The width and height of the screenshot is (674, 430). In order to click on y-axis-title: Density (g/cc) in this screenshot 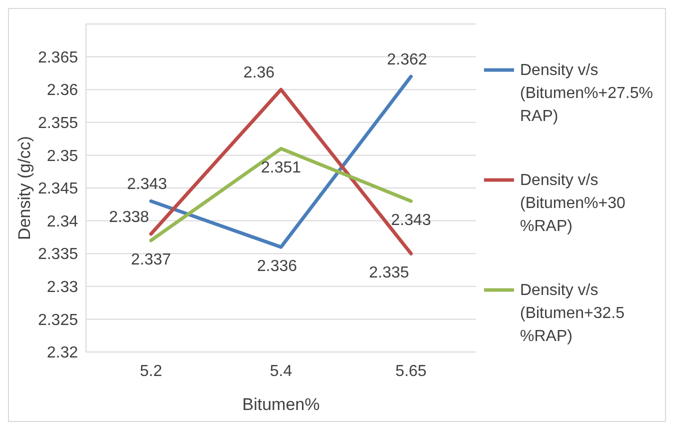, I will do `click(24, 188)`.